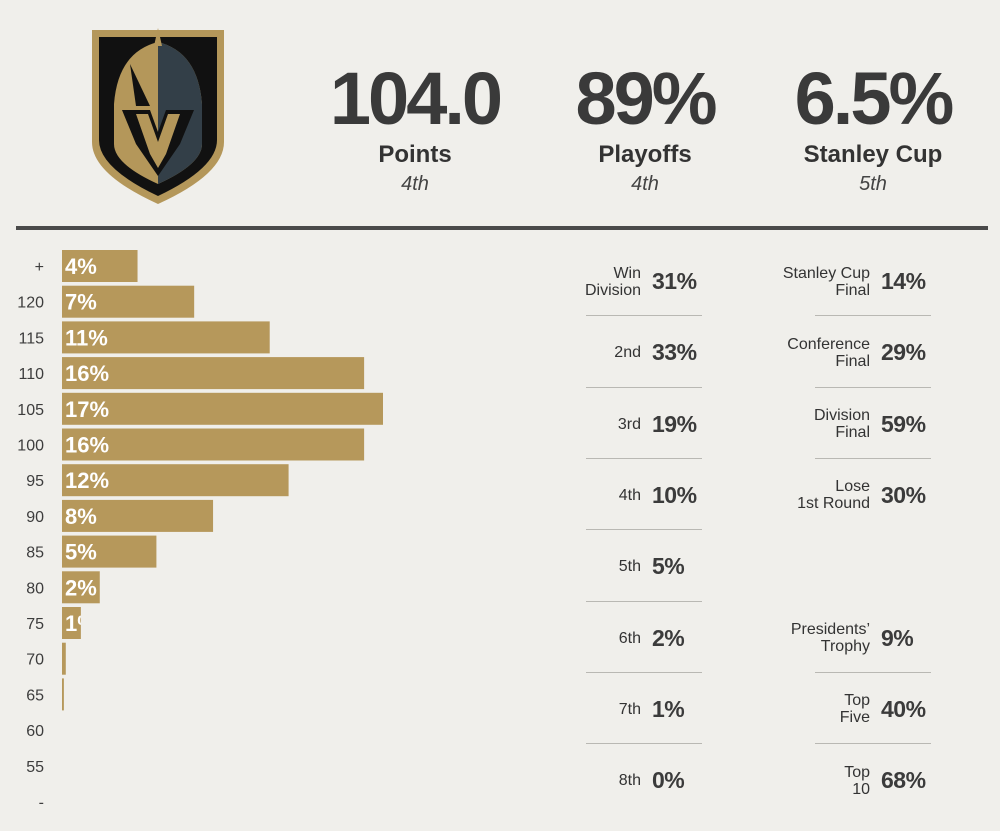 The image size is (1000, 831). Describe the element at coordinates (35, 624) in the screenshot. I see `y-tick-label: 75` at that location.